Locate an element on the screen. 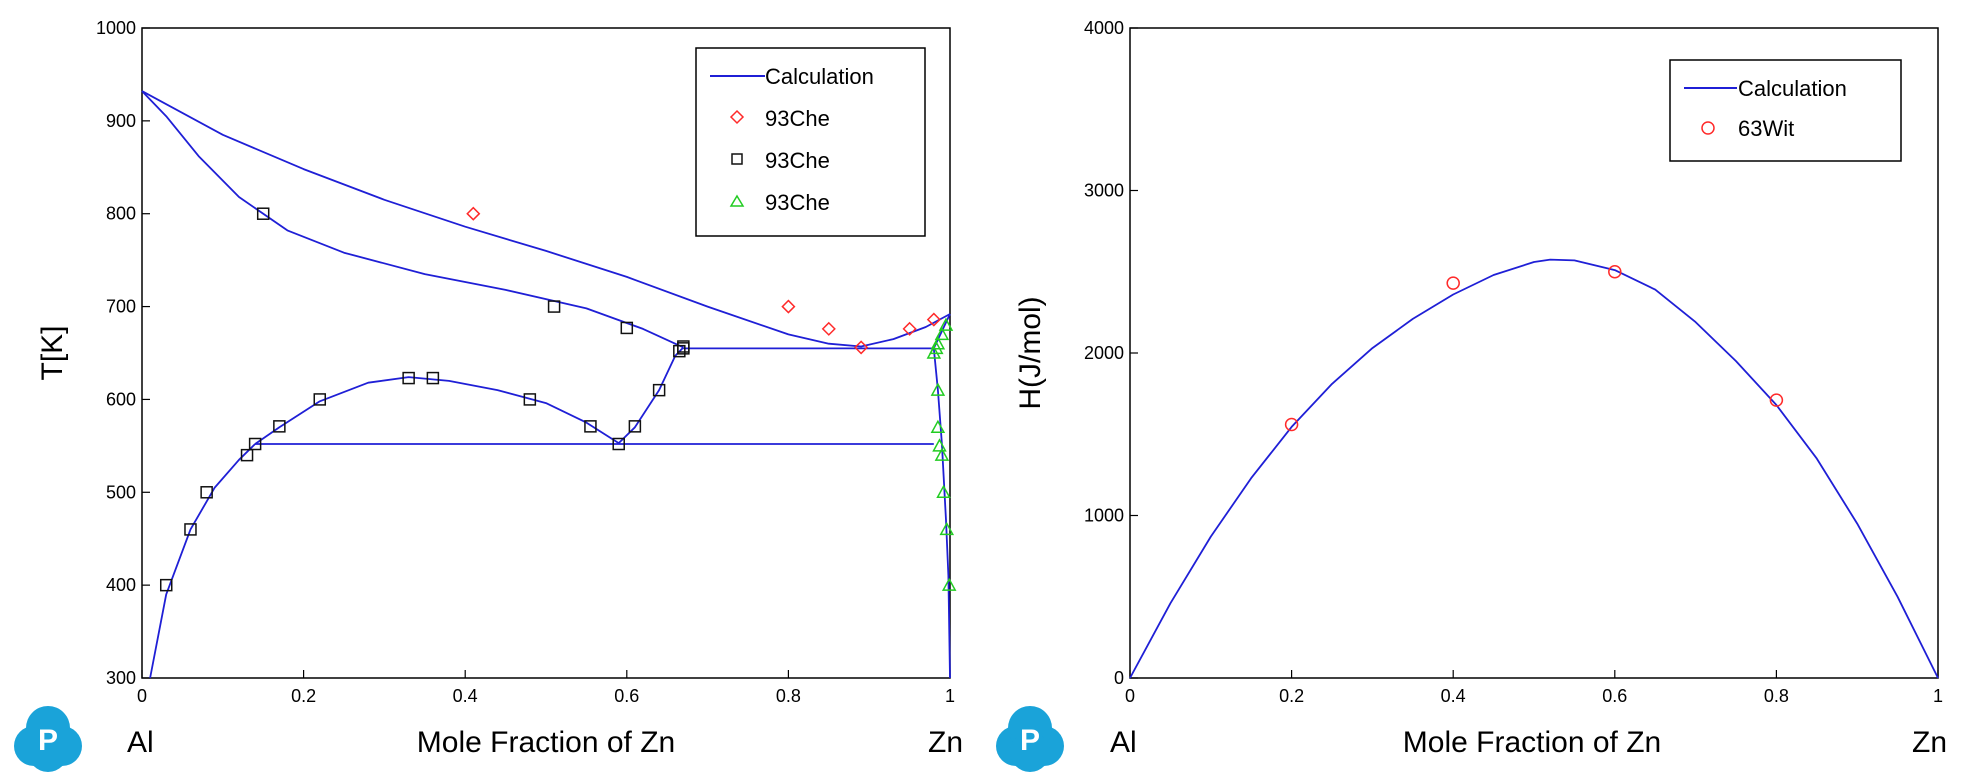  y-tick-label: 4000 is located at coordinates (1104, 28).